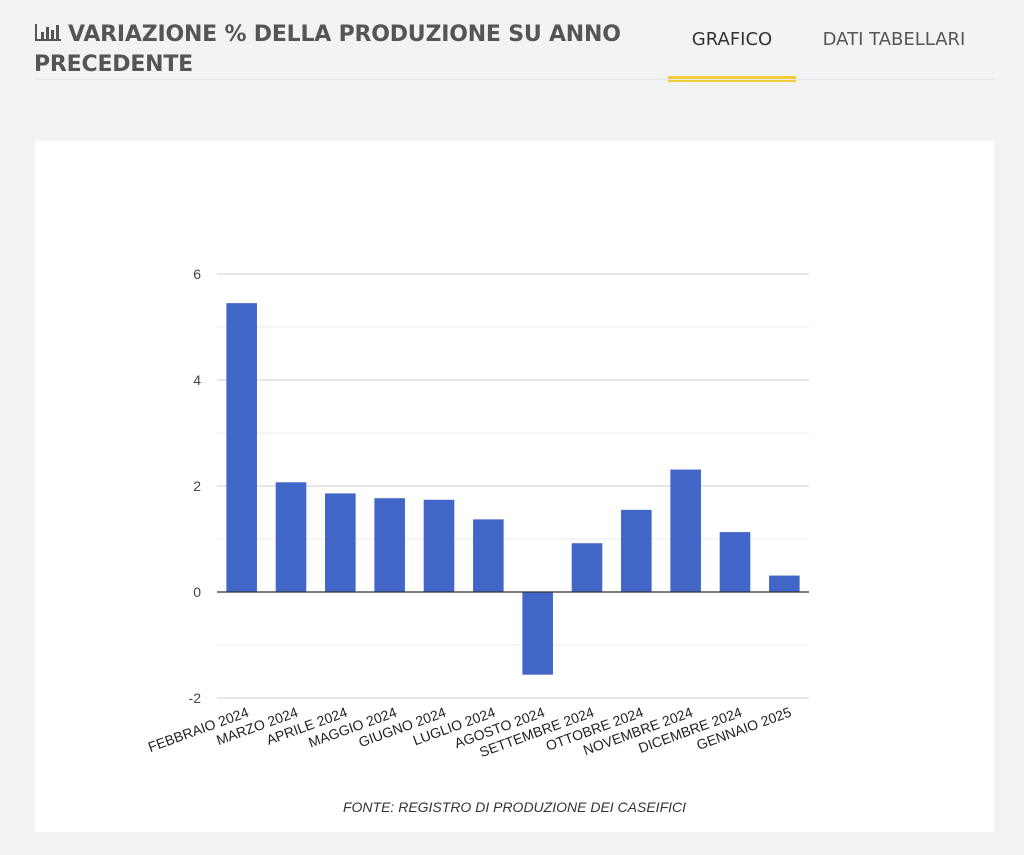  Describe the element at coordinates (732, 39) in the screenshot. I see `tab-grafico-label: GRAFICO` at that location.